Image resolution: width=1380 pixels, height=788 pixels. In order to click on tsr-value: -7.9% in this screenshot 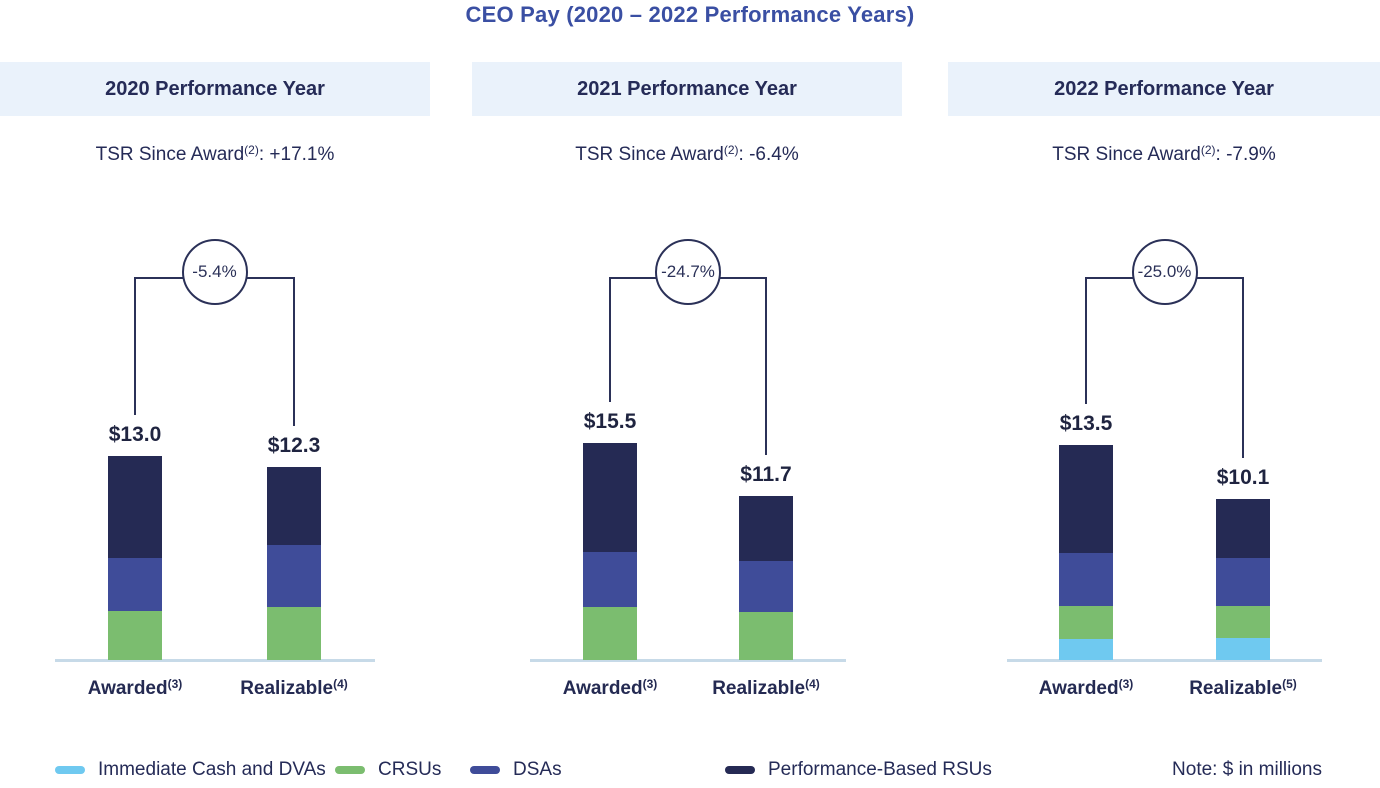, I will do `click(1251, 154)`.